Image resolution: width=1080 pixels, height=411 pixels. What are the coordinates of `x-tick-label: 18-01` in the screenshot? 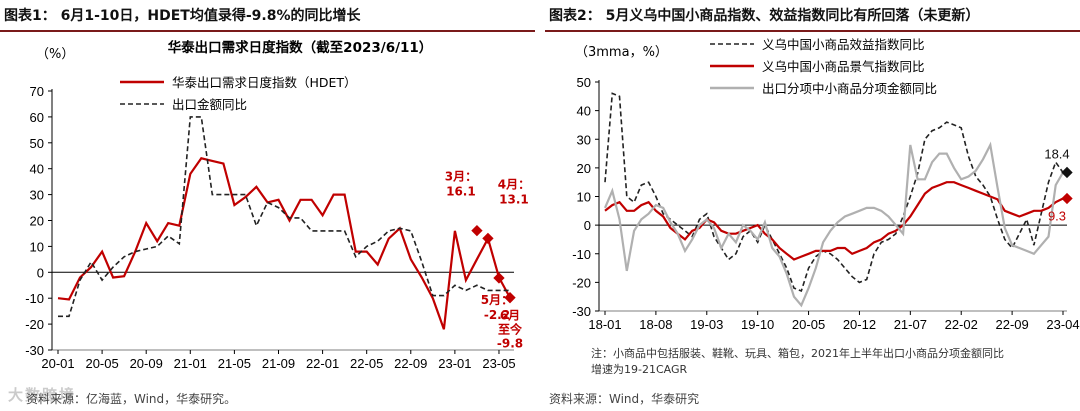 It's located at (604, 324).